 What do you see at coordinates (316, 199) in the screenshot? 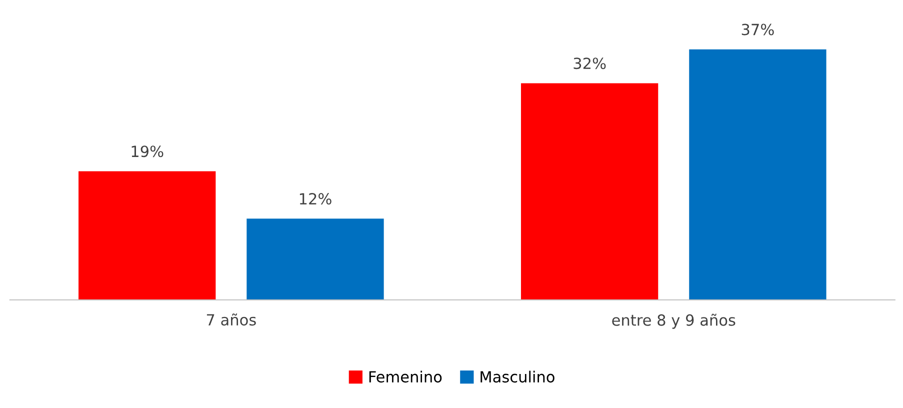
I see `data-label: 12%` at bounding box center [316, 199].